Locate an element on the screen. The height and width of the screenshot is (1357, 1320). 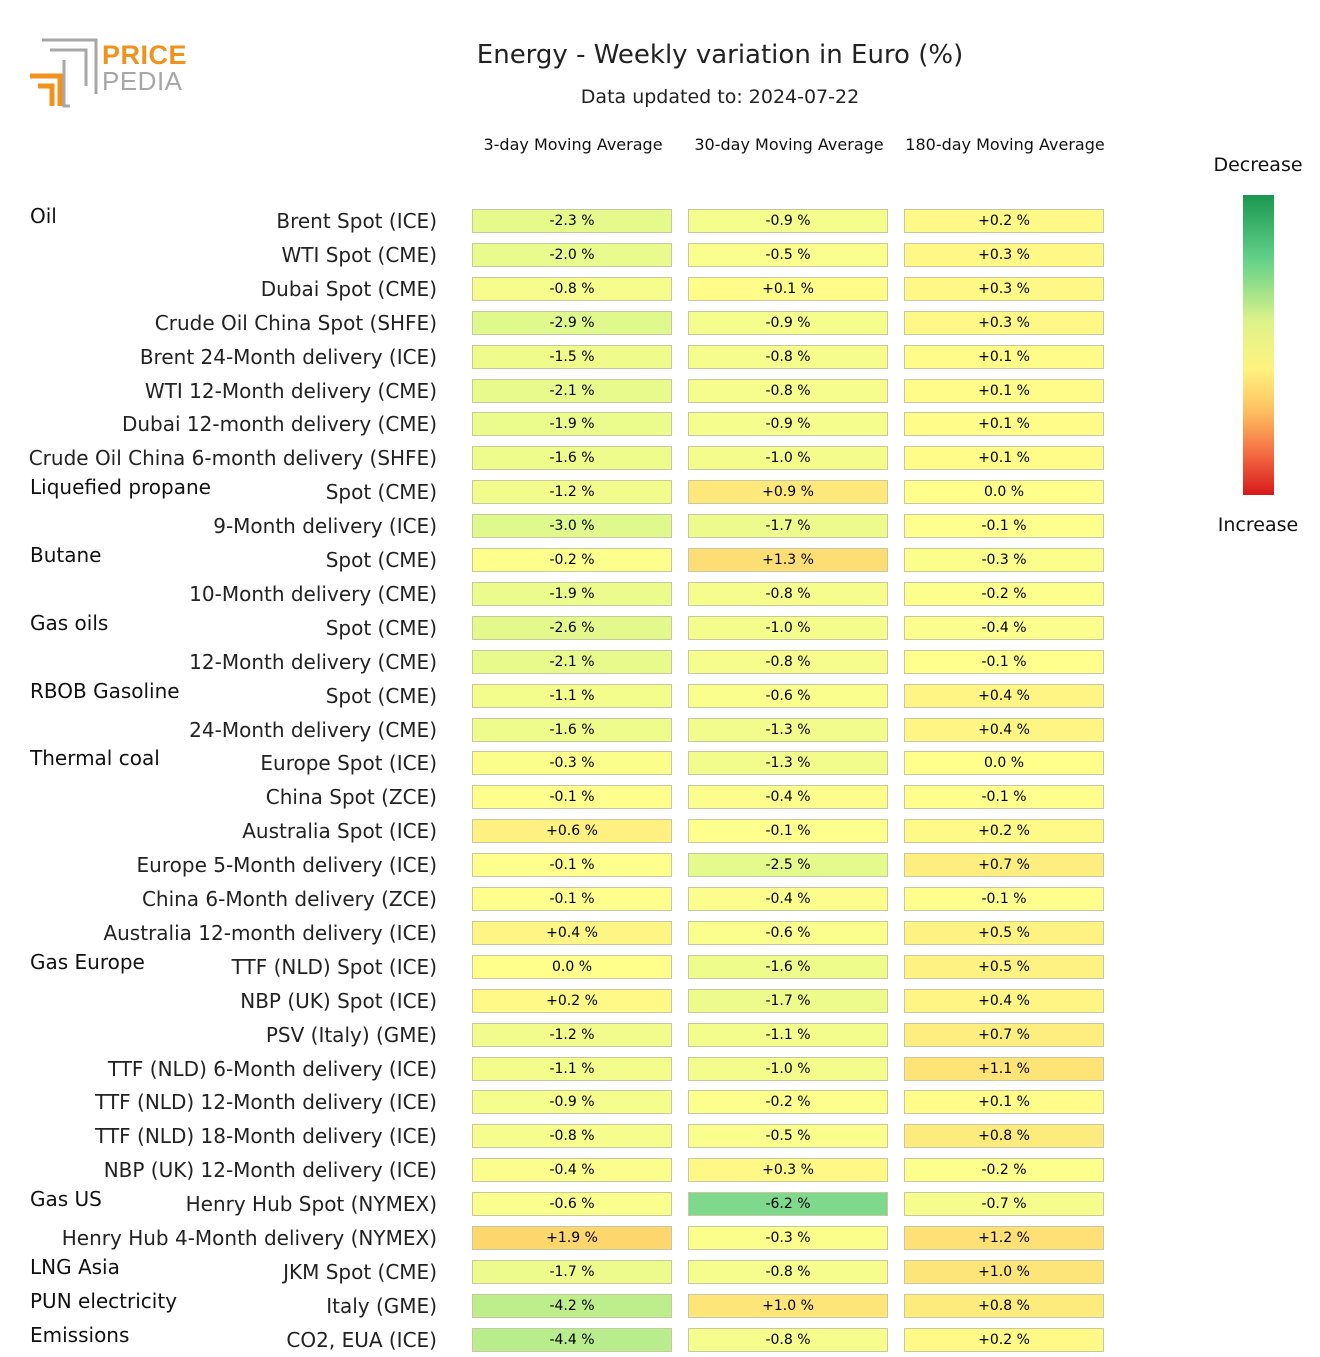
heatmap-cell: +1.0 % is located at coordinates (1004, 1271).